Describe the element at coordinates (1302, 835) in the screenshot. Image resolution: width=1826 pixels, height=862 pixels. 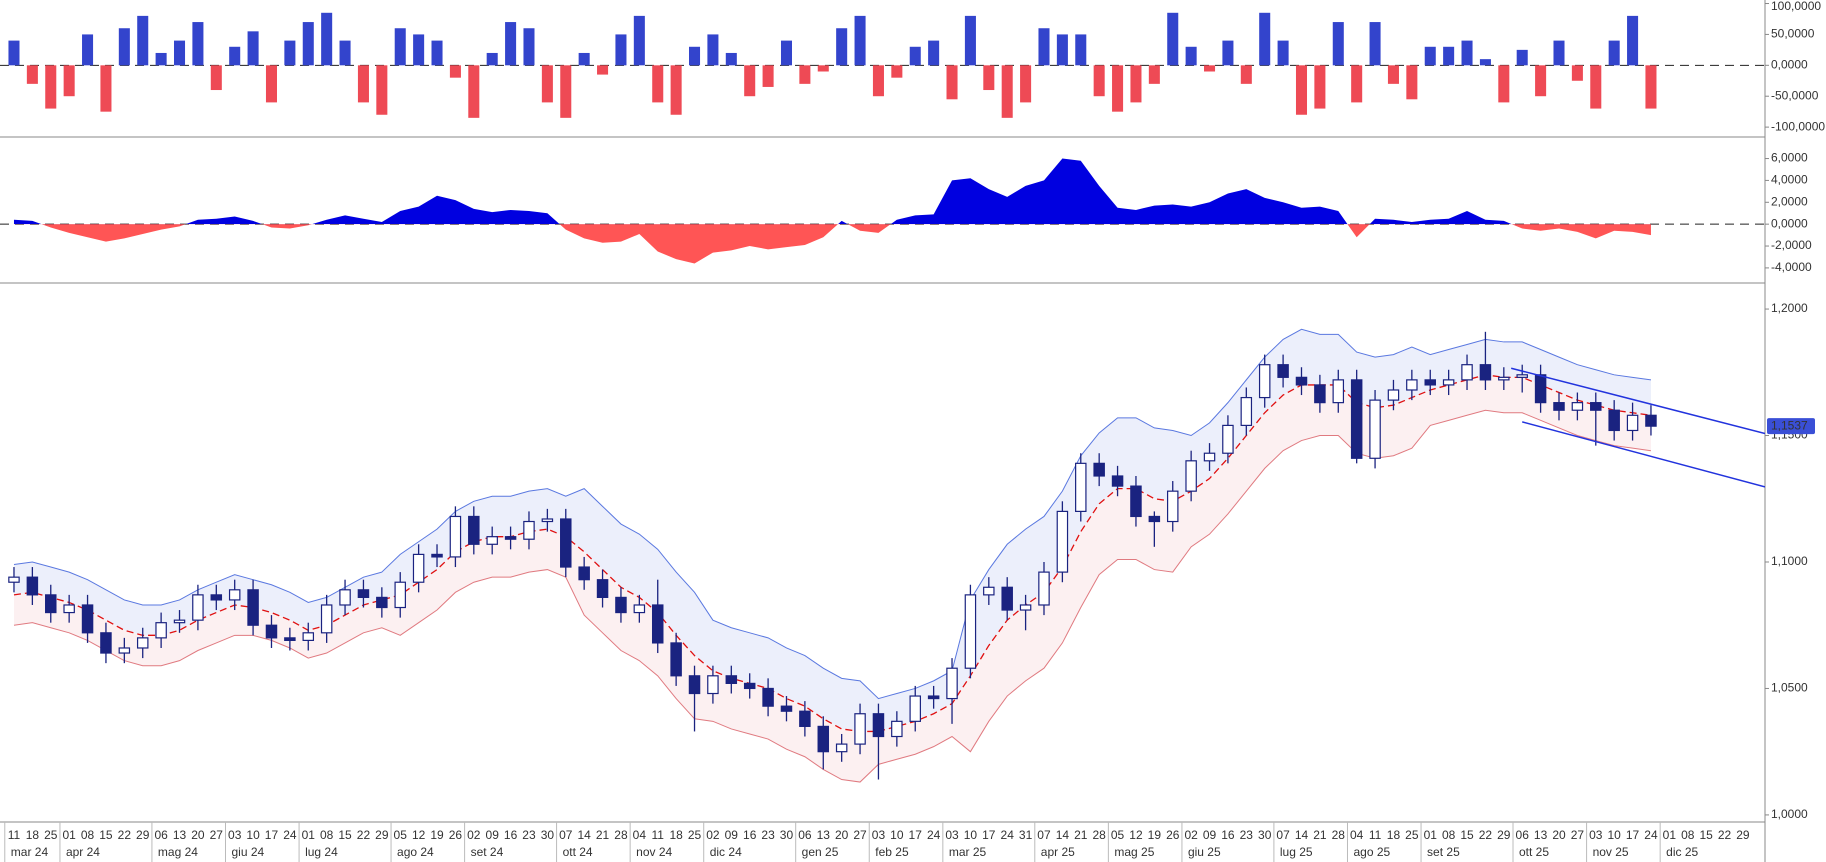
I see `x-tick-label: 14` at that location.